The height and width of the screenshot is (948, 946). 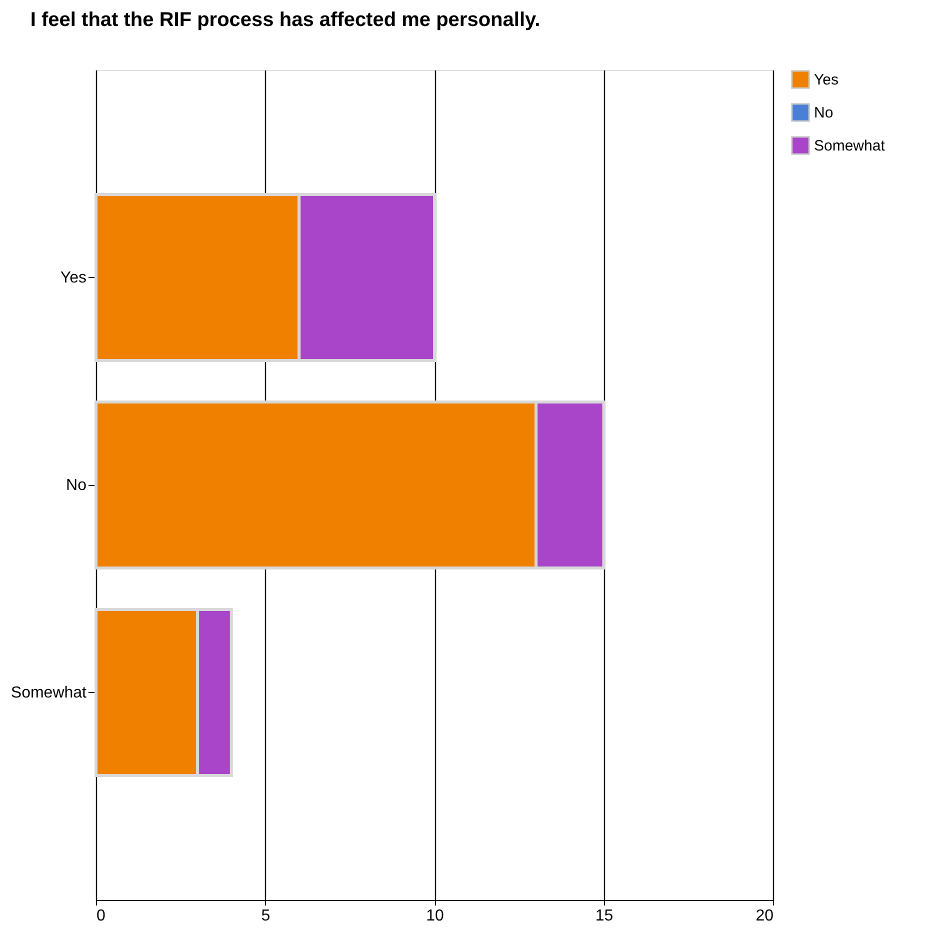 I want to click on legend-label: No, so click(x=824, y=113).